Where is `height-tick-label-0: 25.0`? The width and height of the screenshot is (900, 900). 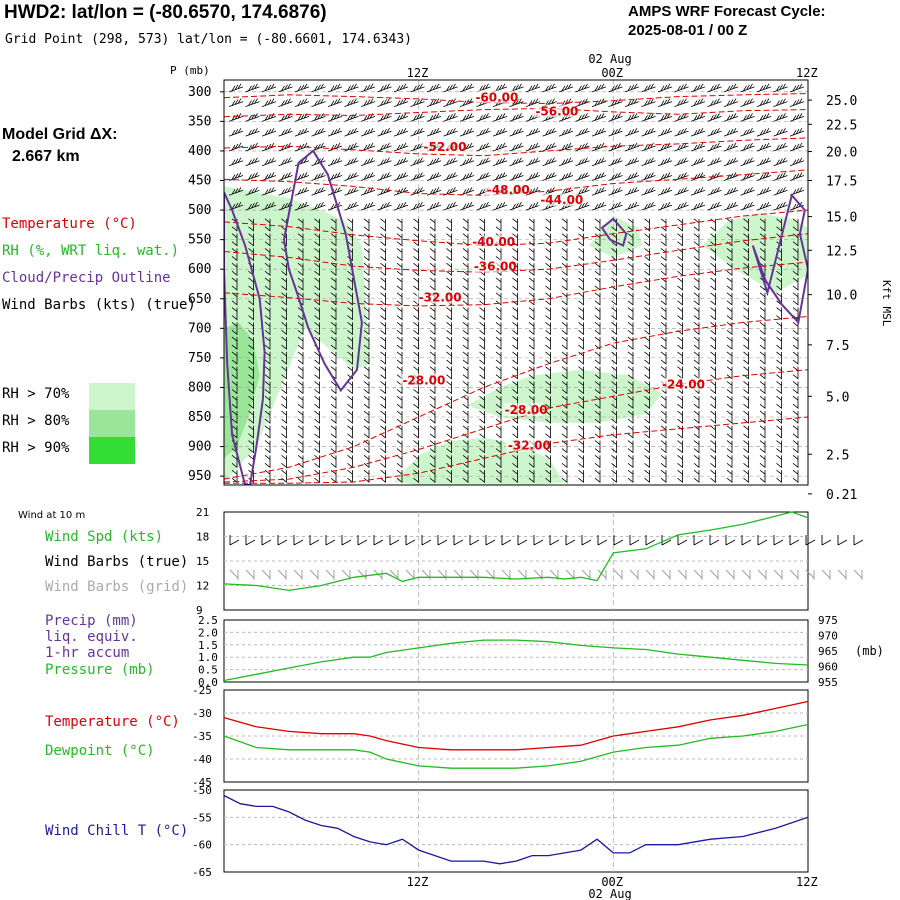
height-tick-label-0: 25.0 is located at coordinates (841, 101).